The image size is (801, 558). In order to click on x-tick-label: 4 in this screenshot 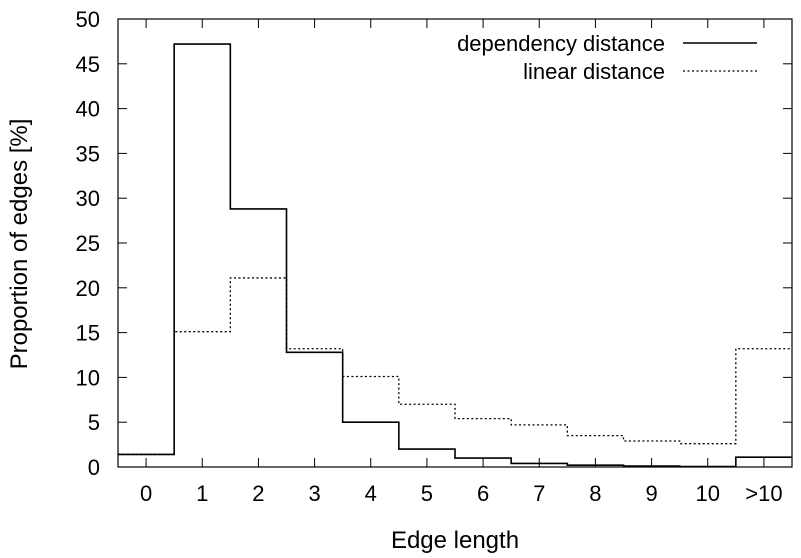, I will do `click(371, 493)`.